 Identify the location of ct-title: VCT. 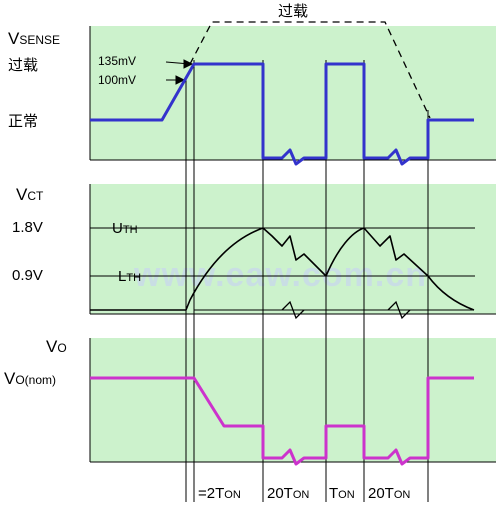
(30, 194).